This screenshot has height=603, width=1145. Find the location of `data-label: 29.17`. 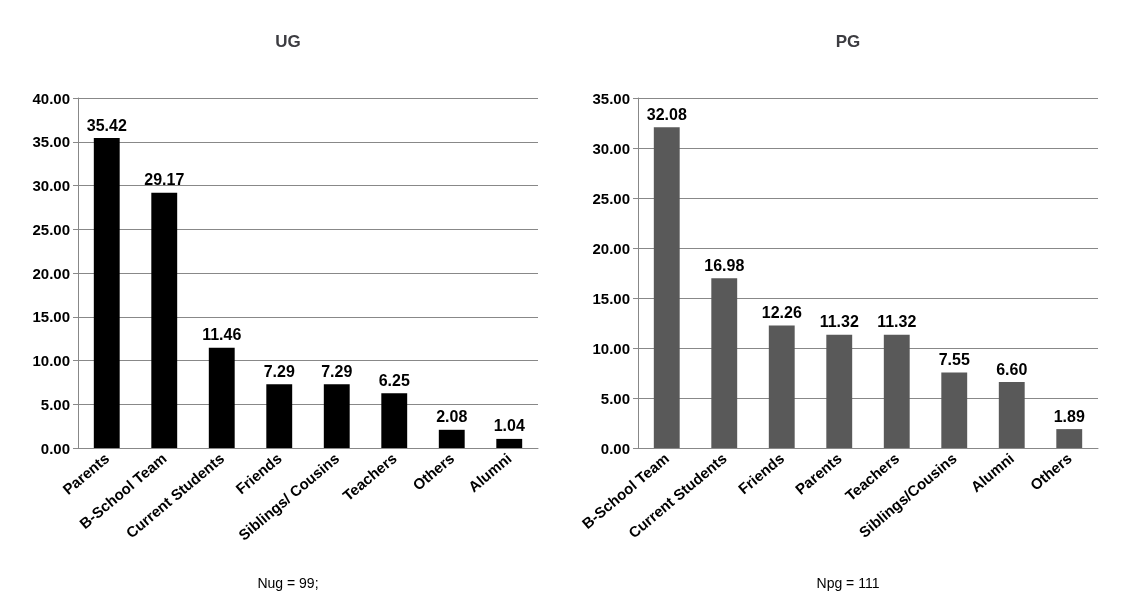

data-label: 29.17 is located at coordinates (164, 180).